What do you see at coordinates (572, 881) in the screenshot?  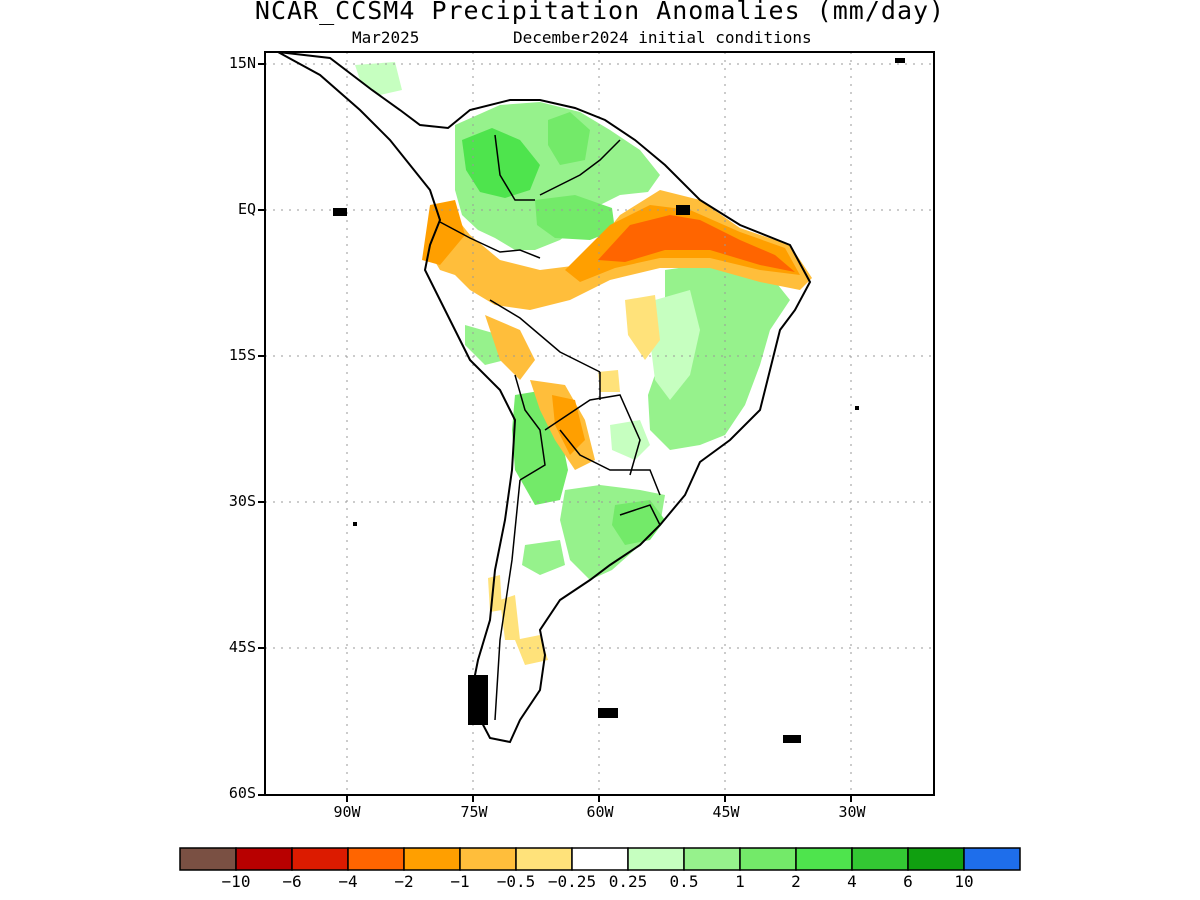 I see `colorbar-label: −0.25` at bounding box center [572, 881].